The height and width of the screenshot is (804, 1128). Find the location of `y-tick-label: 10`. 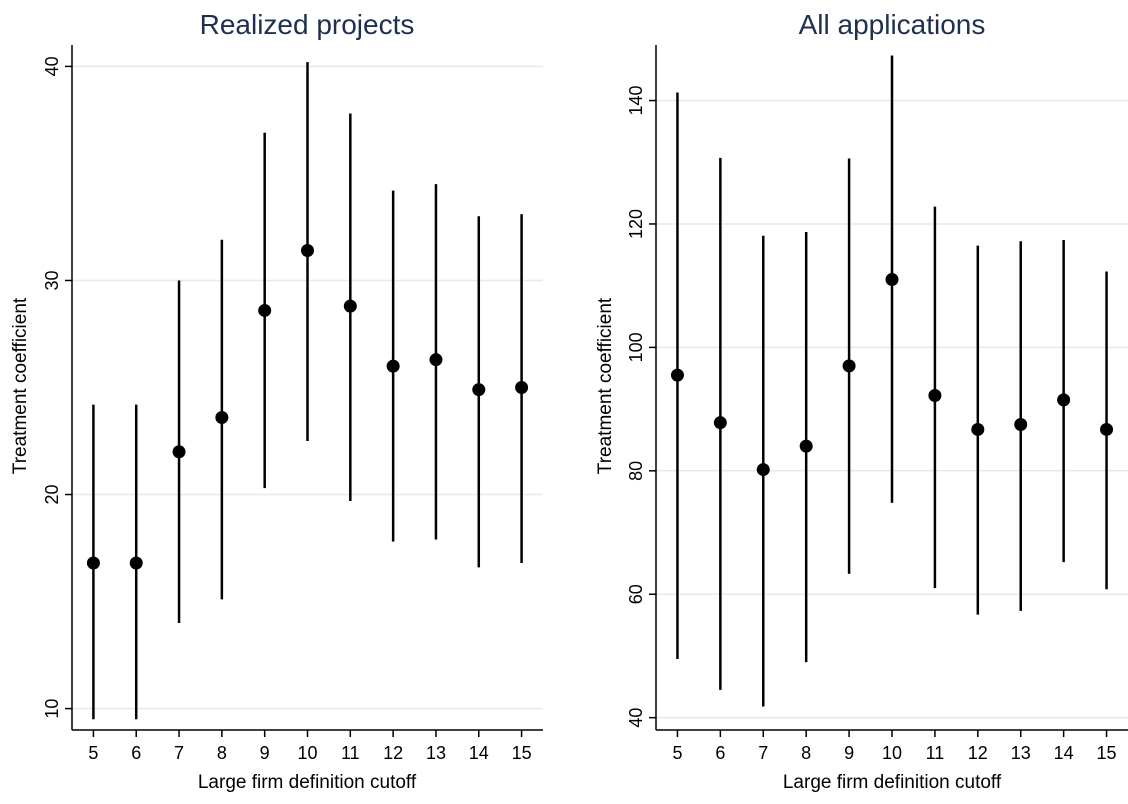

y-tick-label: 10 is located at coordinates (52, 709).